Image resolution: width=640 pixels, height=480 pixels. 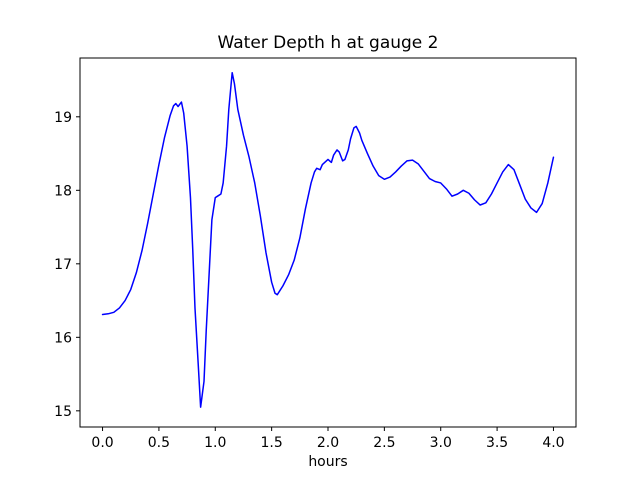 What do you see at coordinates (63, 118) in the screenshot?
I see `y-tick-label: 19` at bounding box center [63, 118].